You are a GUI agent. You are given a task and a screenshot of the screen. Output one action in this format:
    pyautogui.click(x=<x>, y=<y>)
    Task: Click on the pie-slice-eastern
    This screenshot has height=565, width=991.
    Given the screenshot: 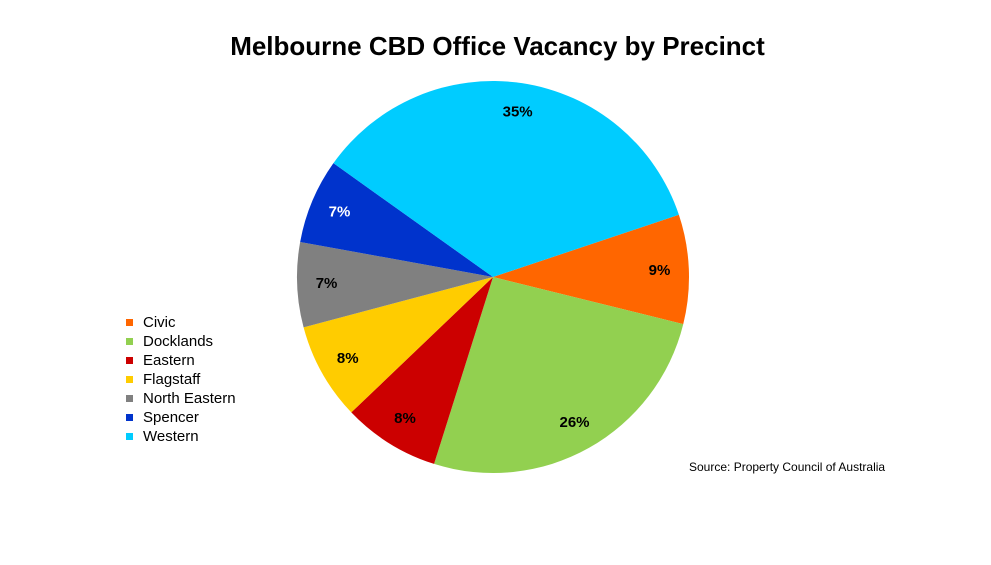 What is the action you would take?
    pyautogui.click(x=422, y=370)
    